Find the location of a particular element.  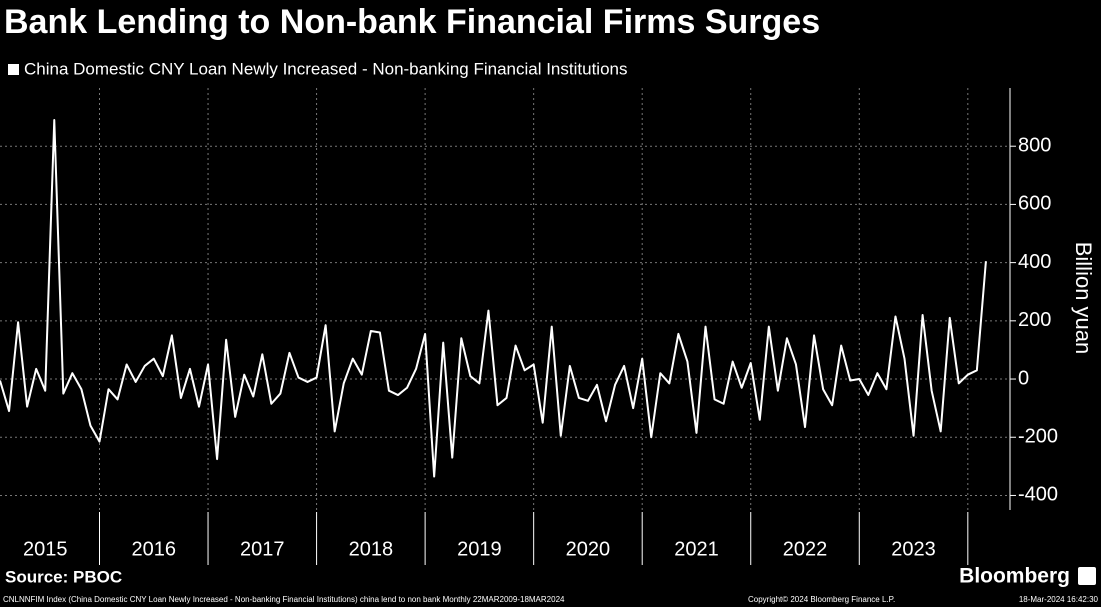

y-axis-title: Billion yuan is located at coordinates (1083, 298).